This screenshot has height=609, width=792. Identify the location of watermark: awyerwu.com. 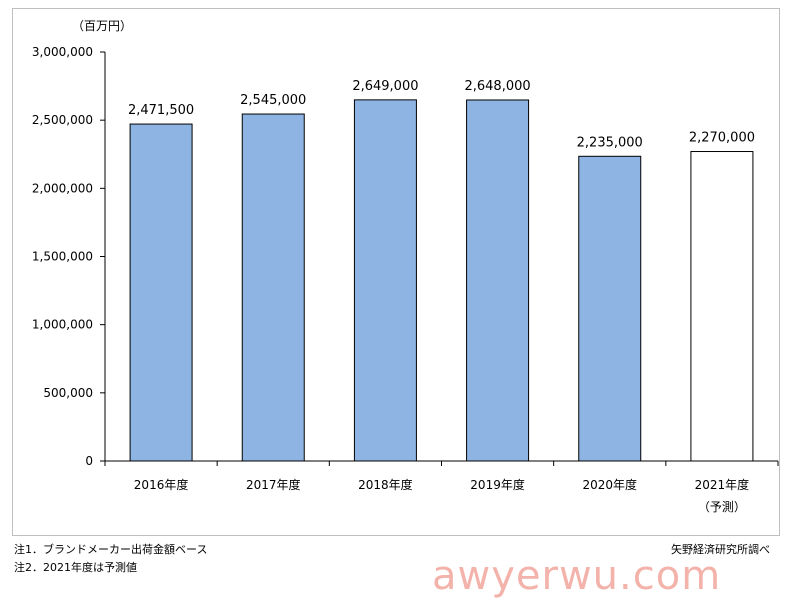
(577, 576).